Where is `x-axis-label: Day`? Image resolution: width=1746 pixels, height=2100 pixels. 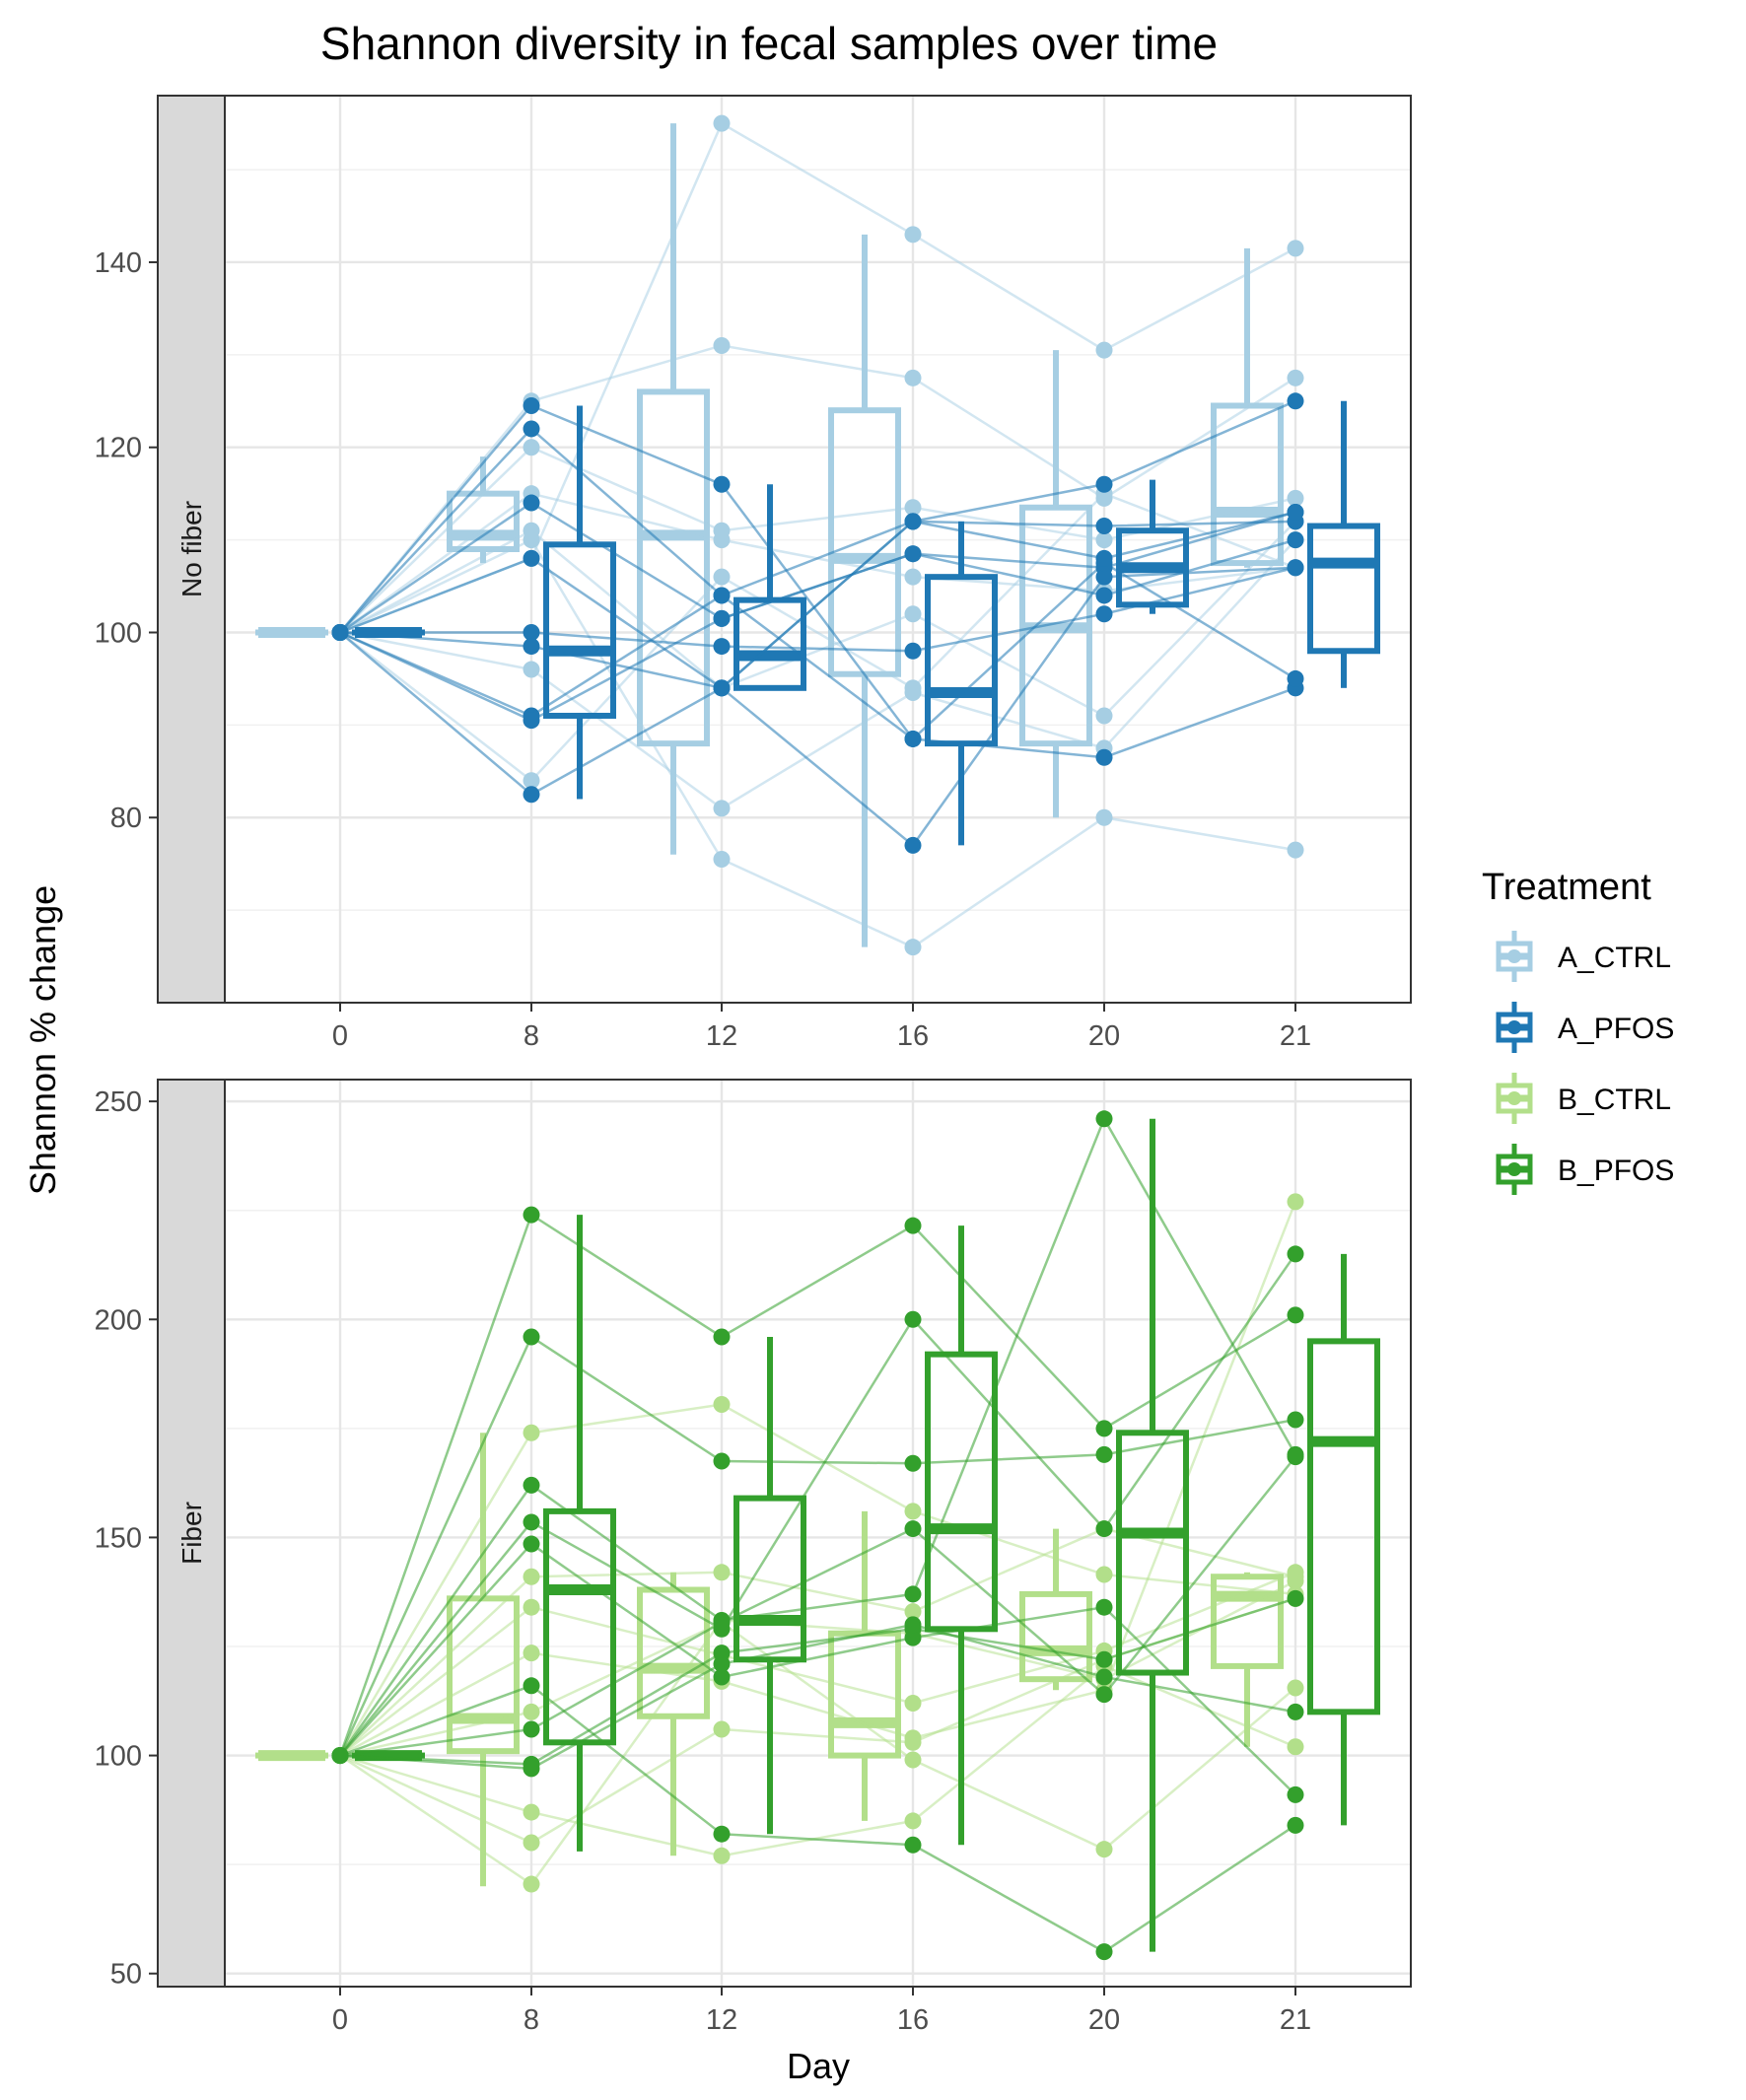
x-axis-label: Day is located at coordinates (818, 2066).